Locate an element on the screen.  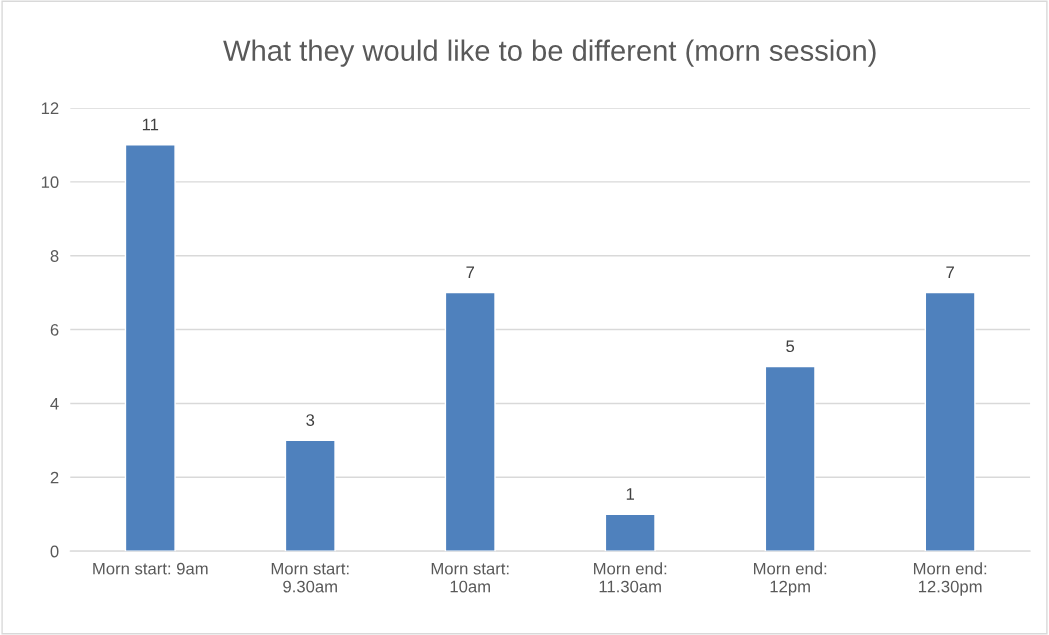
chart-title: What they would like to be different (morn session) is located at coordinates (549, 53).